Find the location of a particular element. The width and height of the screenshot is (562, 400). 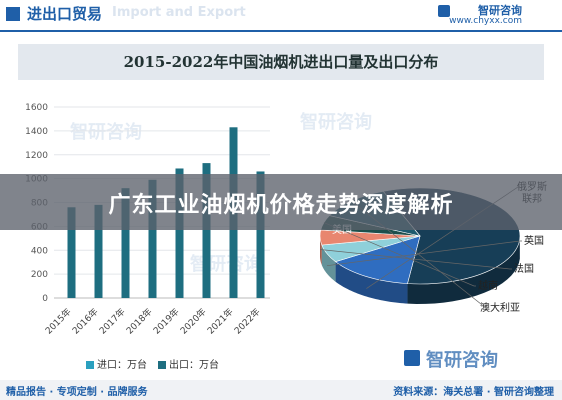

x-tick-label: 2021年 is located at coordinates (220, 321).